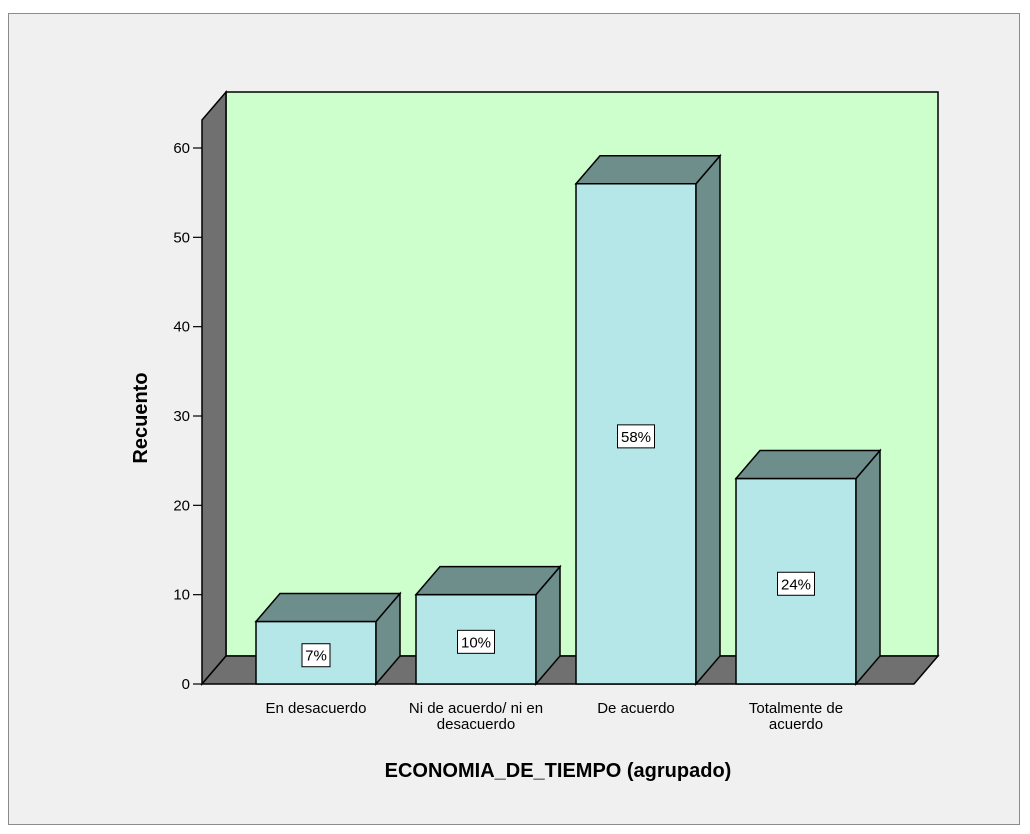 The width and height of the screenshot is (1030, 834). I want to click on data-label: 10%, so click(476, 642).